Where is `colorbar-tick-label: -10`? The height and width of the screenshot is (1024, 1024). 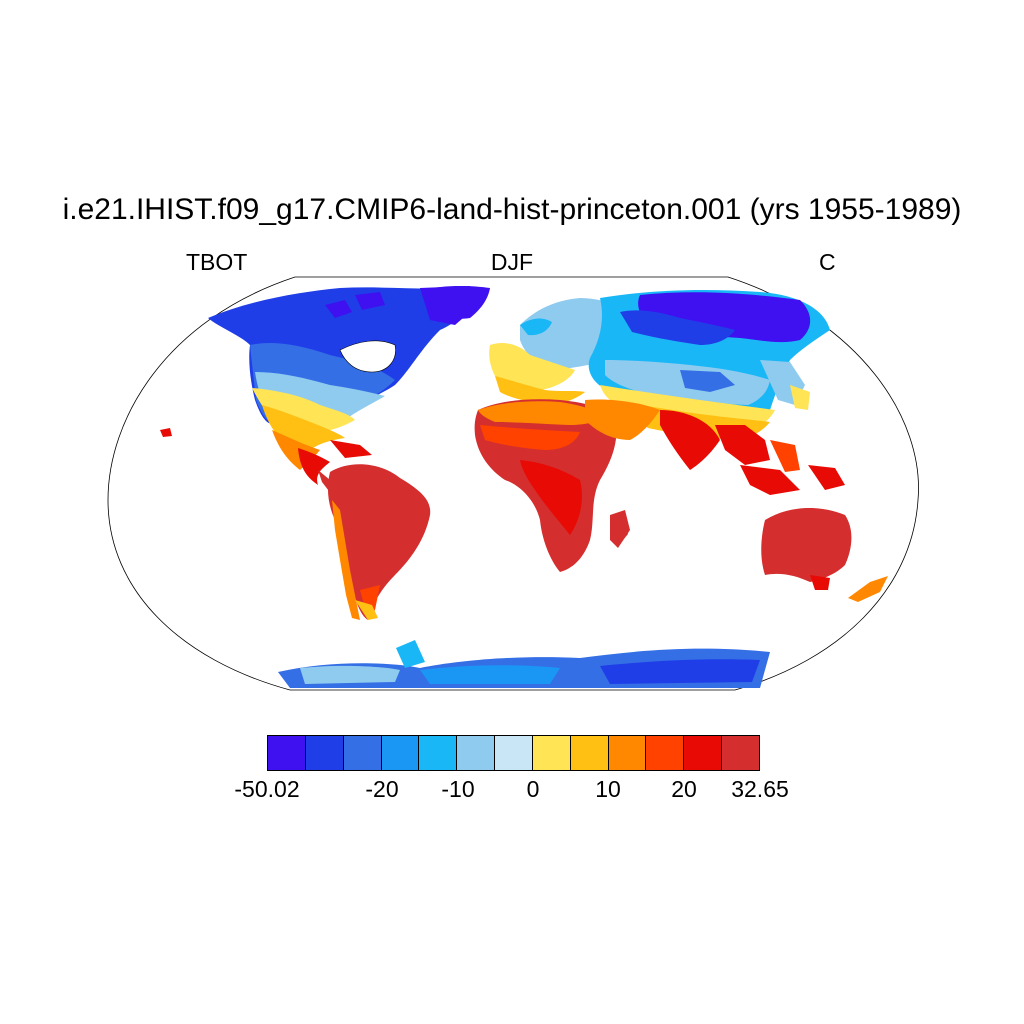
colorbar-tick-label: -10 is located at coordinates (458, 789).